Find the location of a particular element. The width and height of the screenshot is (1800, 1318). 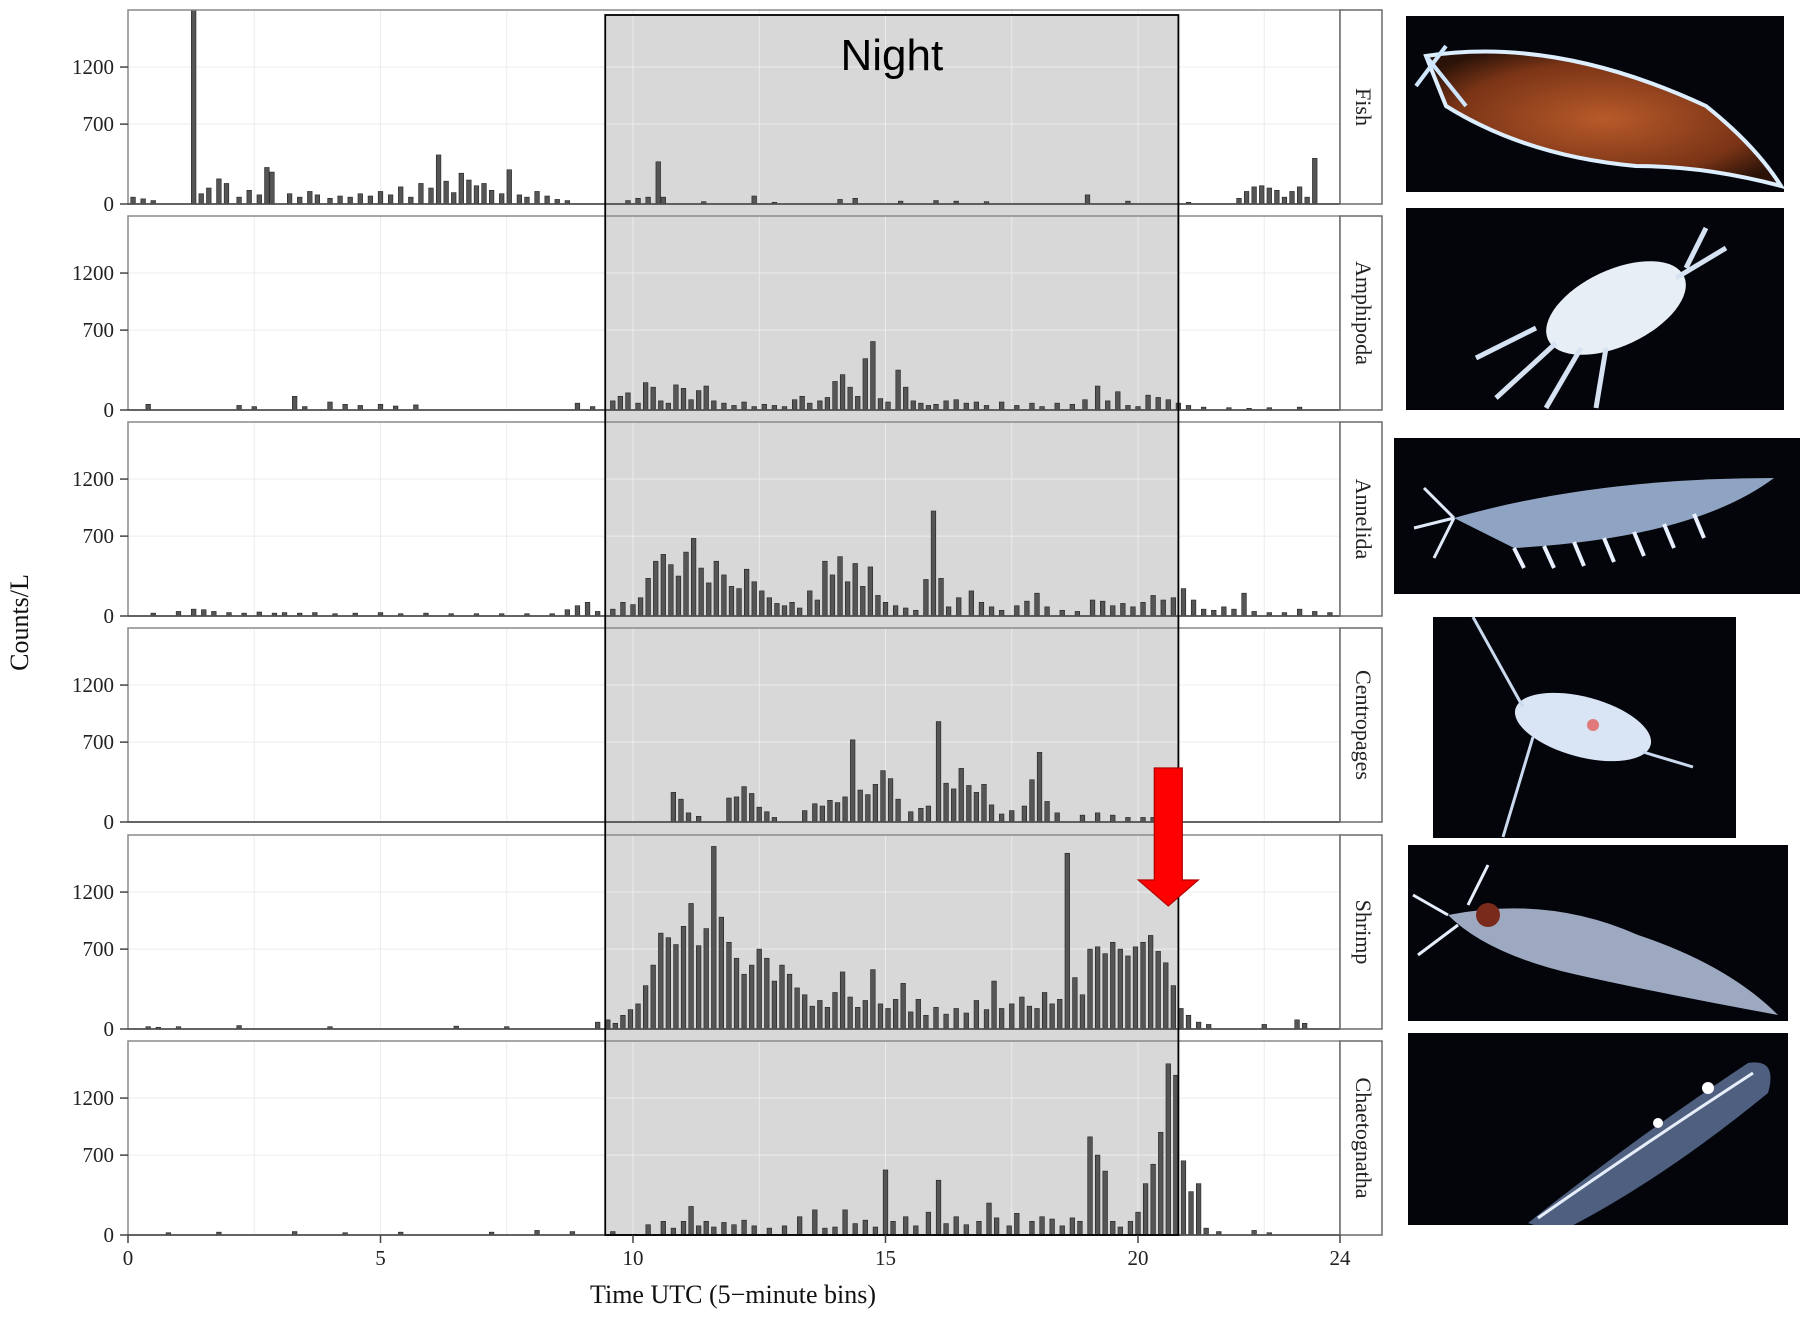

panel-strip is located at coordinates (1361, 725).